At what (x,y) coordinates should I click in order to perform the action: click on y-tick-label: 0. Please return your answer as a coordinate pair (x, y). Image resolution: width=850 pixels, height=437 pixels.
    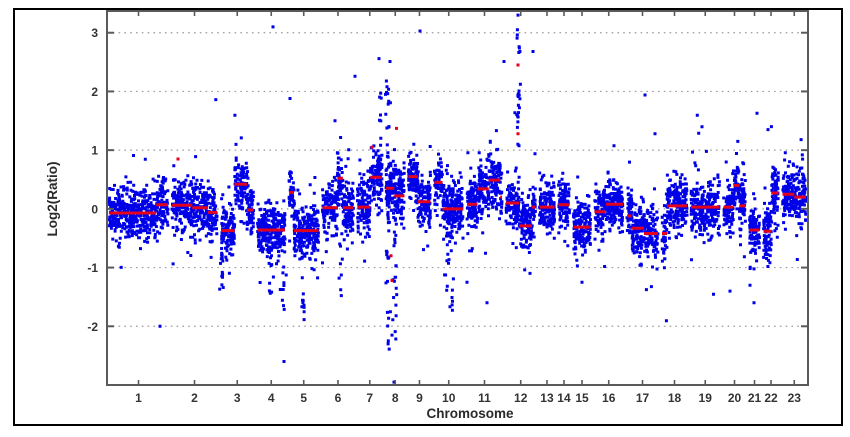
    Looking at the image, I should click on (94, 209).